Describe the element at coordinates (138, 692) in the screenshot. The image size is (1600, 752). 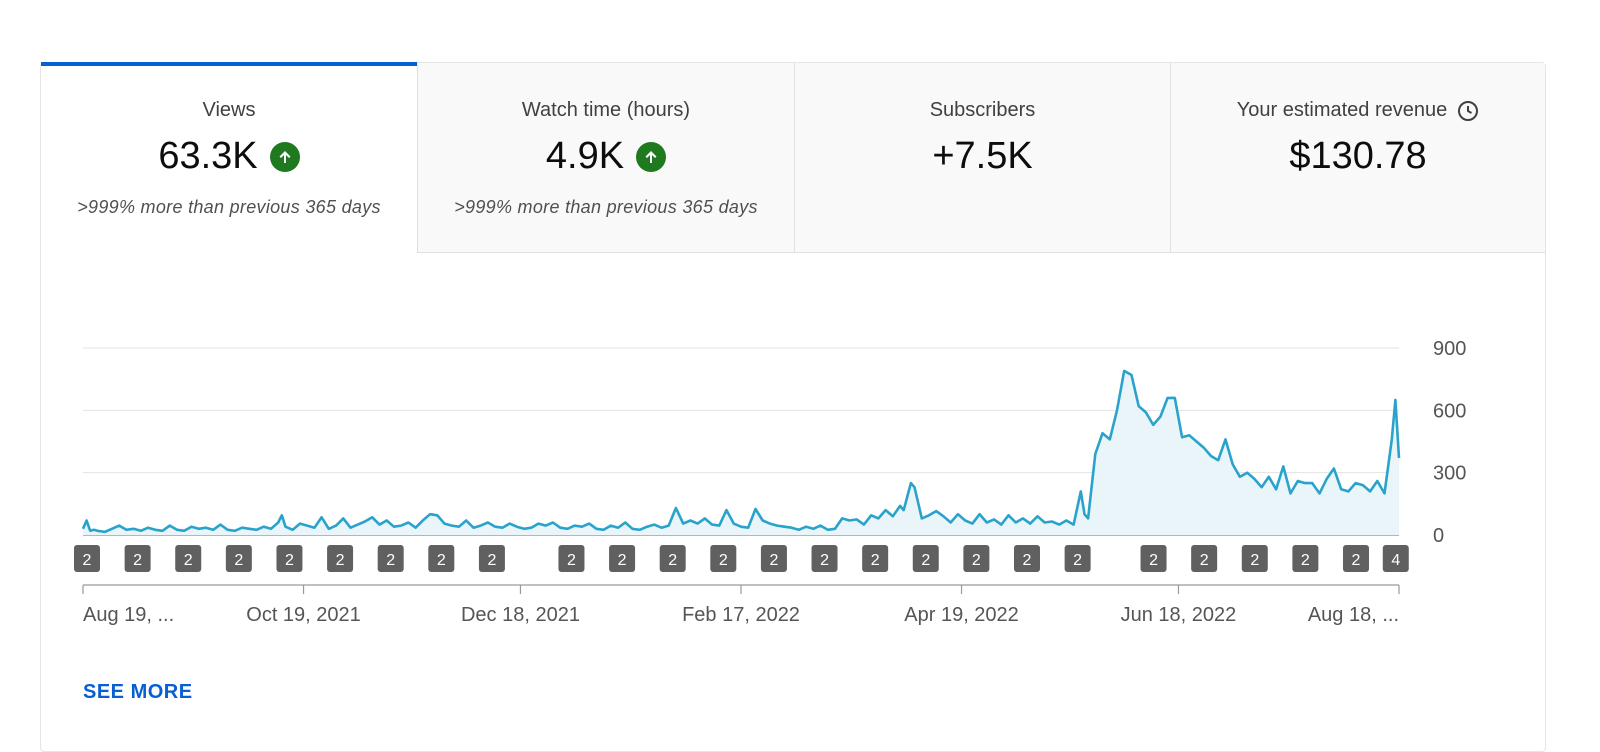
I see `see-more-link: SEE MORE` at that location.